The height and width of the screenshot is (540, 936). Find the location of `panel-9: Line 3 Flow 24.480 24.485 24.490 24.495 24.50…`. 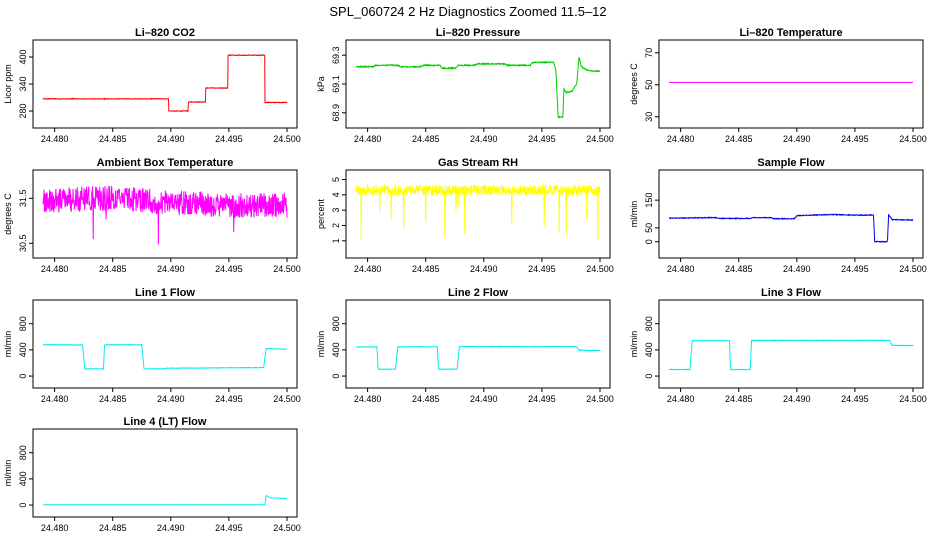

panel-9: Line 3 Flow 24.480 24.485 24.490 24.495 24.50… is located at coordinates (778, 345).